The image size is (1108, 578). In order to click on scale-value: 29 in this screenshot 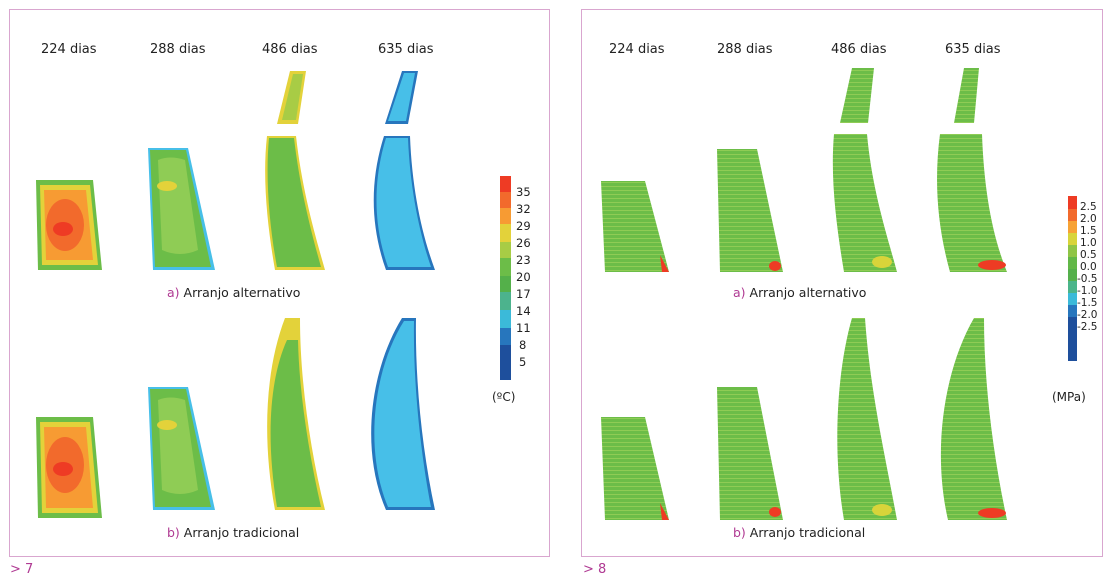, I will do `click(523, 226)`.